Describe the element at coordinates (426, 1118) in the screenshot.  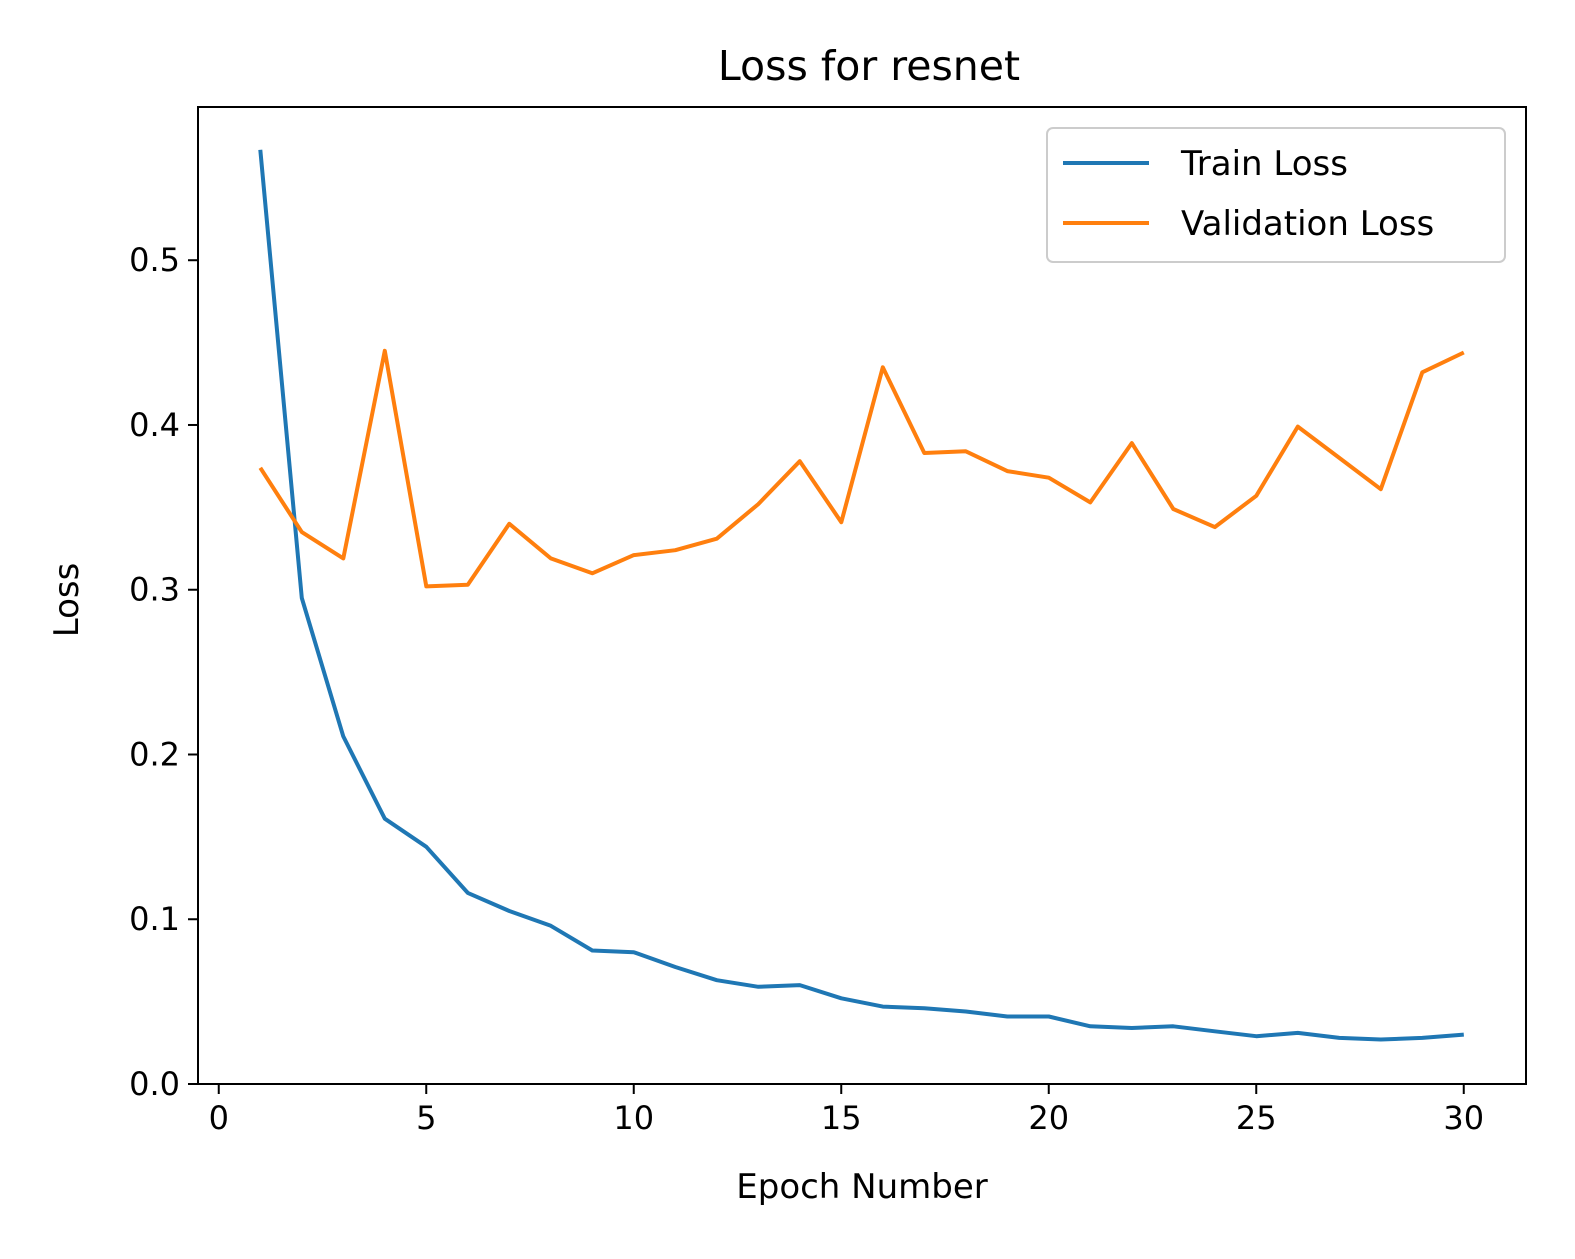
I see `x-tick-label: 5` at that location.